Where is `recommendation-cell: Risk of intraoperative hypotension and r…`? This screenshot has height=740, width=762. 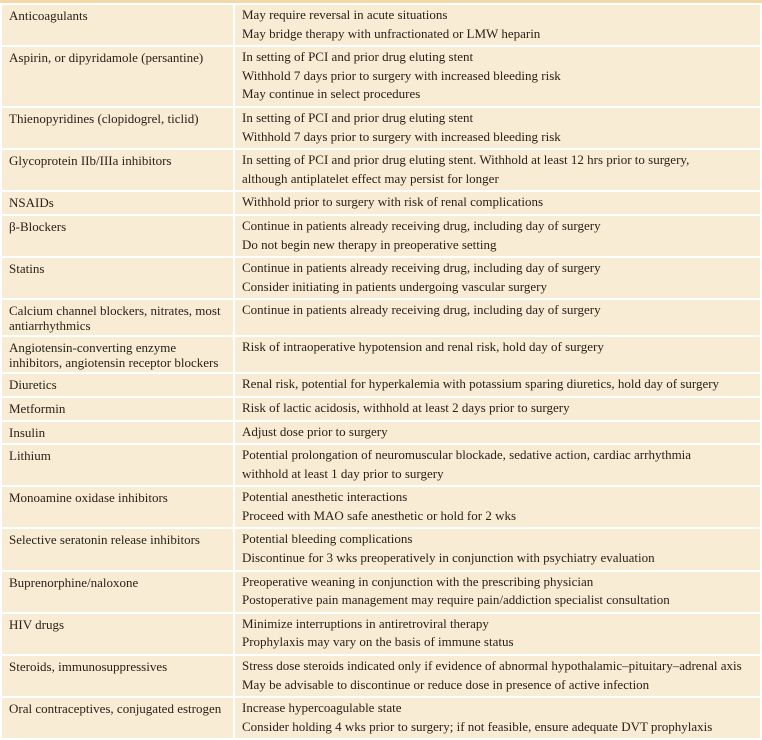
recommendation-cell: Risk of intraoperative hypotension and r… is located at coordinates (497, 355).